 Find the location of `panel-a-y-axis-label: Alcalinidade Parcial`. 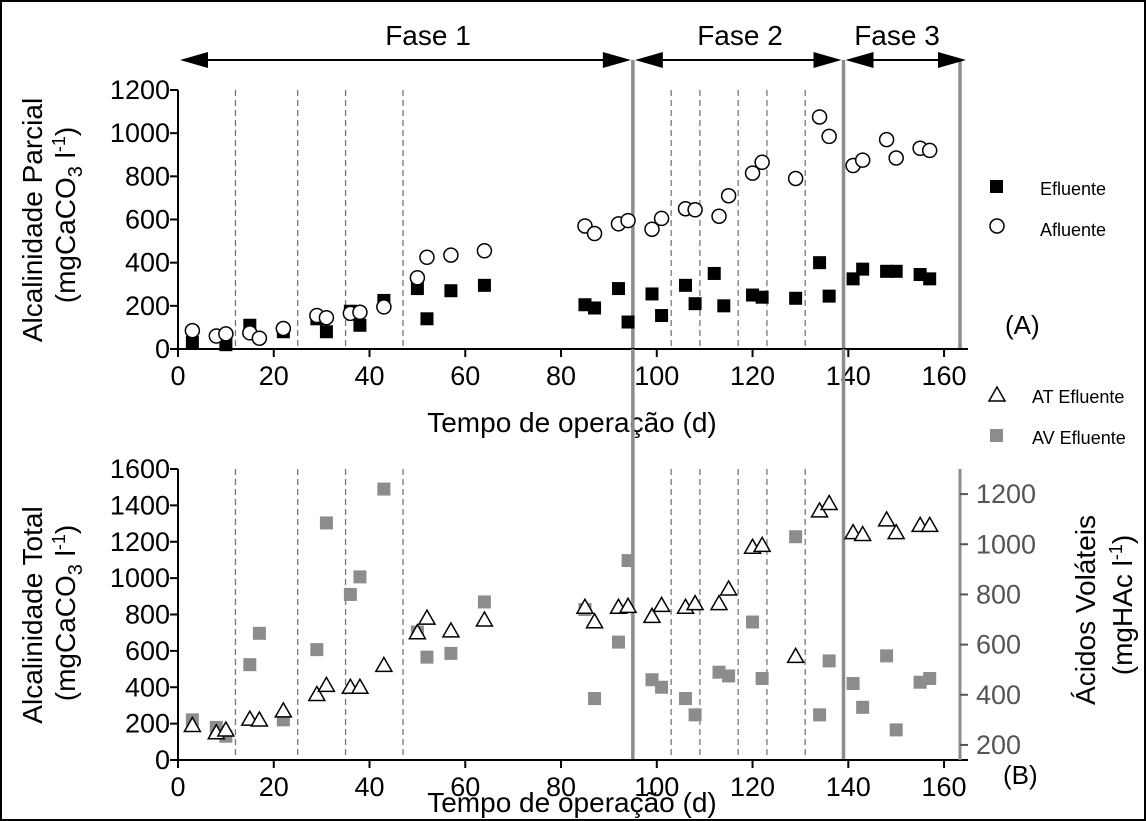

panel-a-y-axis-label: Alcalinidade Parcial is located at coordinates (32, 220).